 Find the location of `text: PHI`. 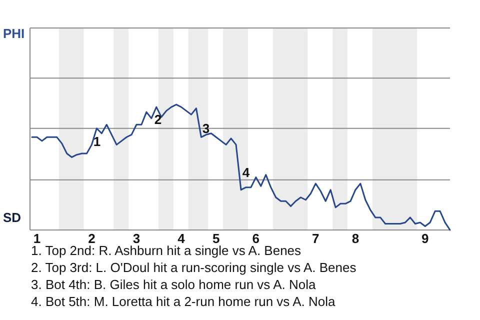

text: PHI is located at coordinates (14, 33).